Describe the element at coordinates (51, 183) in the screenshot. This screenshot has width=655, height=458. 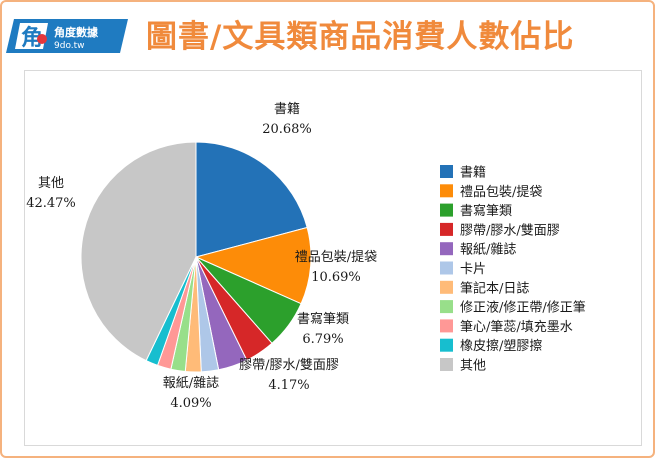
I see `data-label-name-6: 其他` at that location.